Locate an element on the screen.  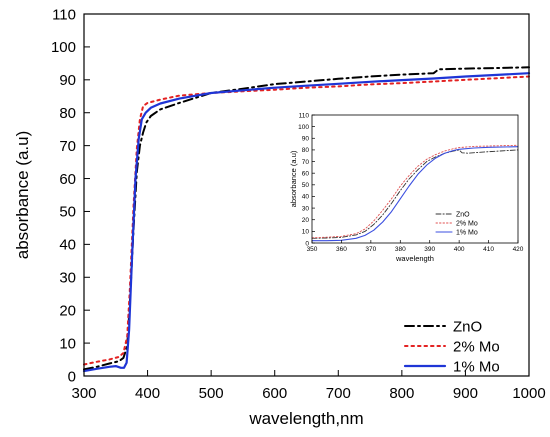
inset-y-tick-label: 10 is located at coordinates (306, 232).